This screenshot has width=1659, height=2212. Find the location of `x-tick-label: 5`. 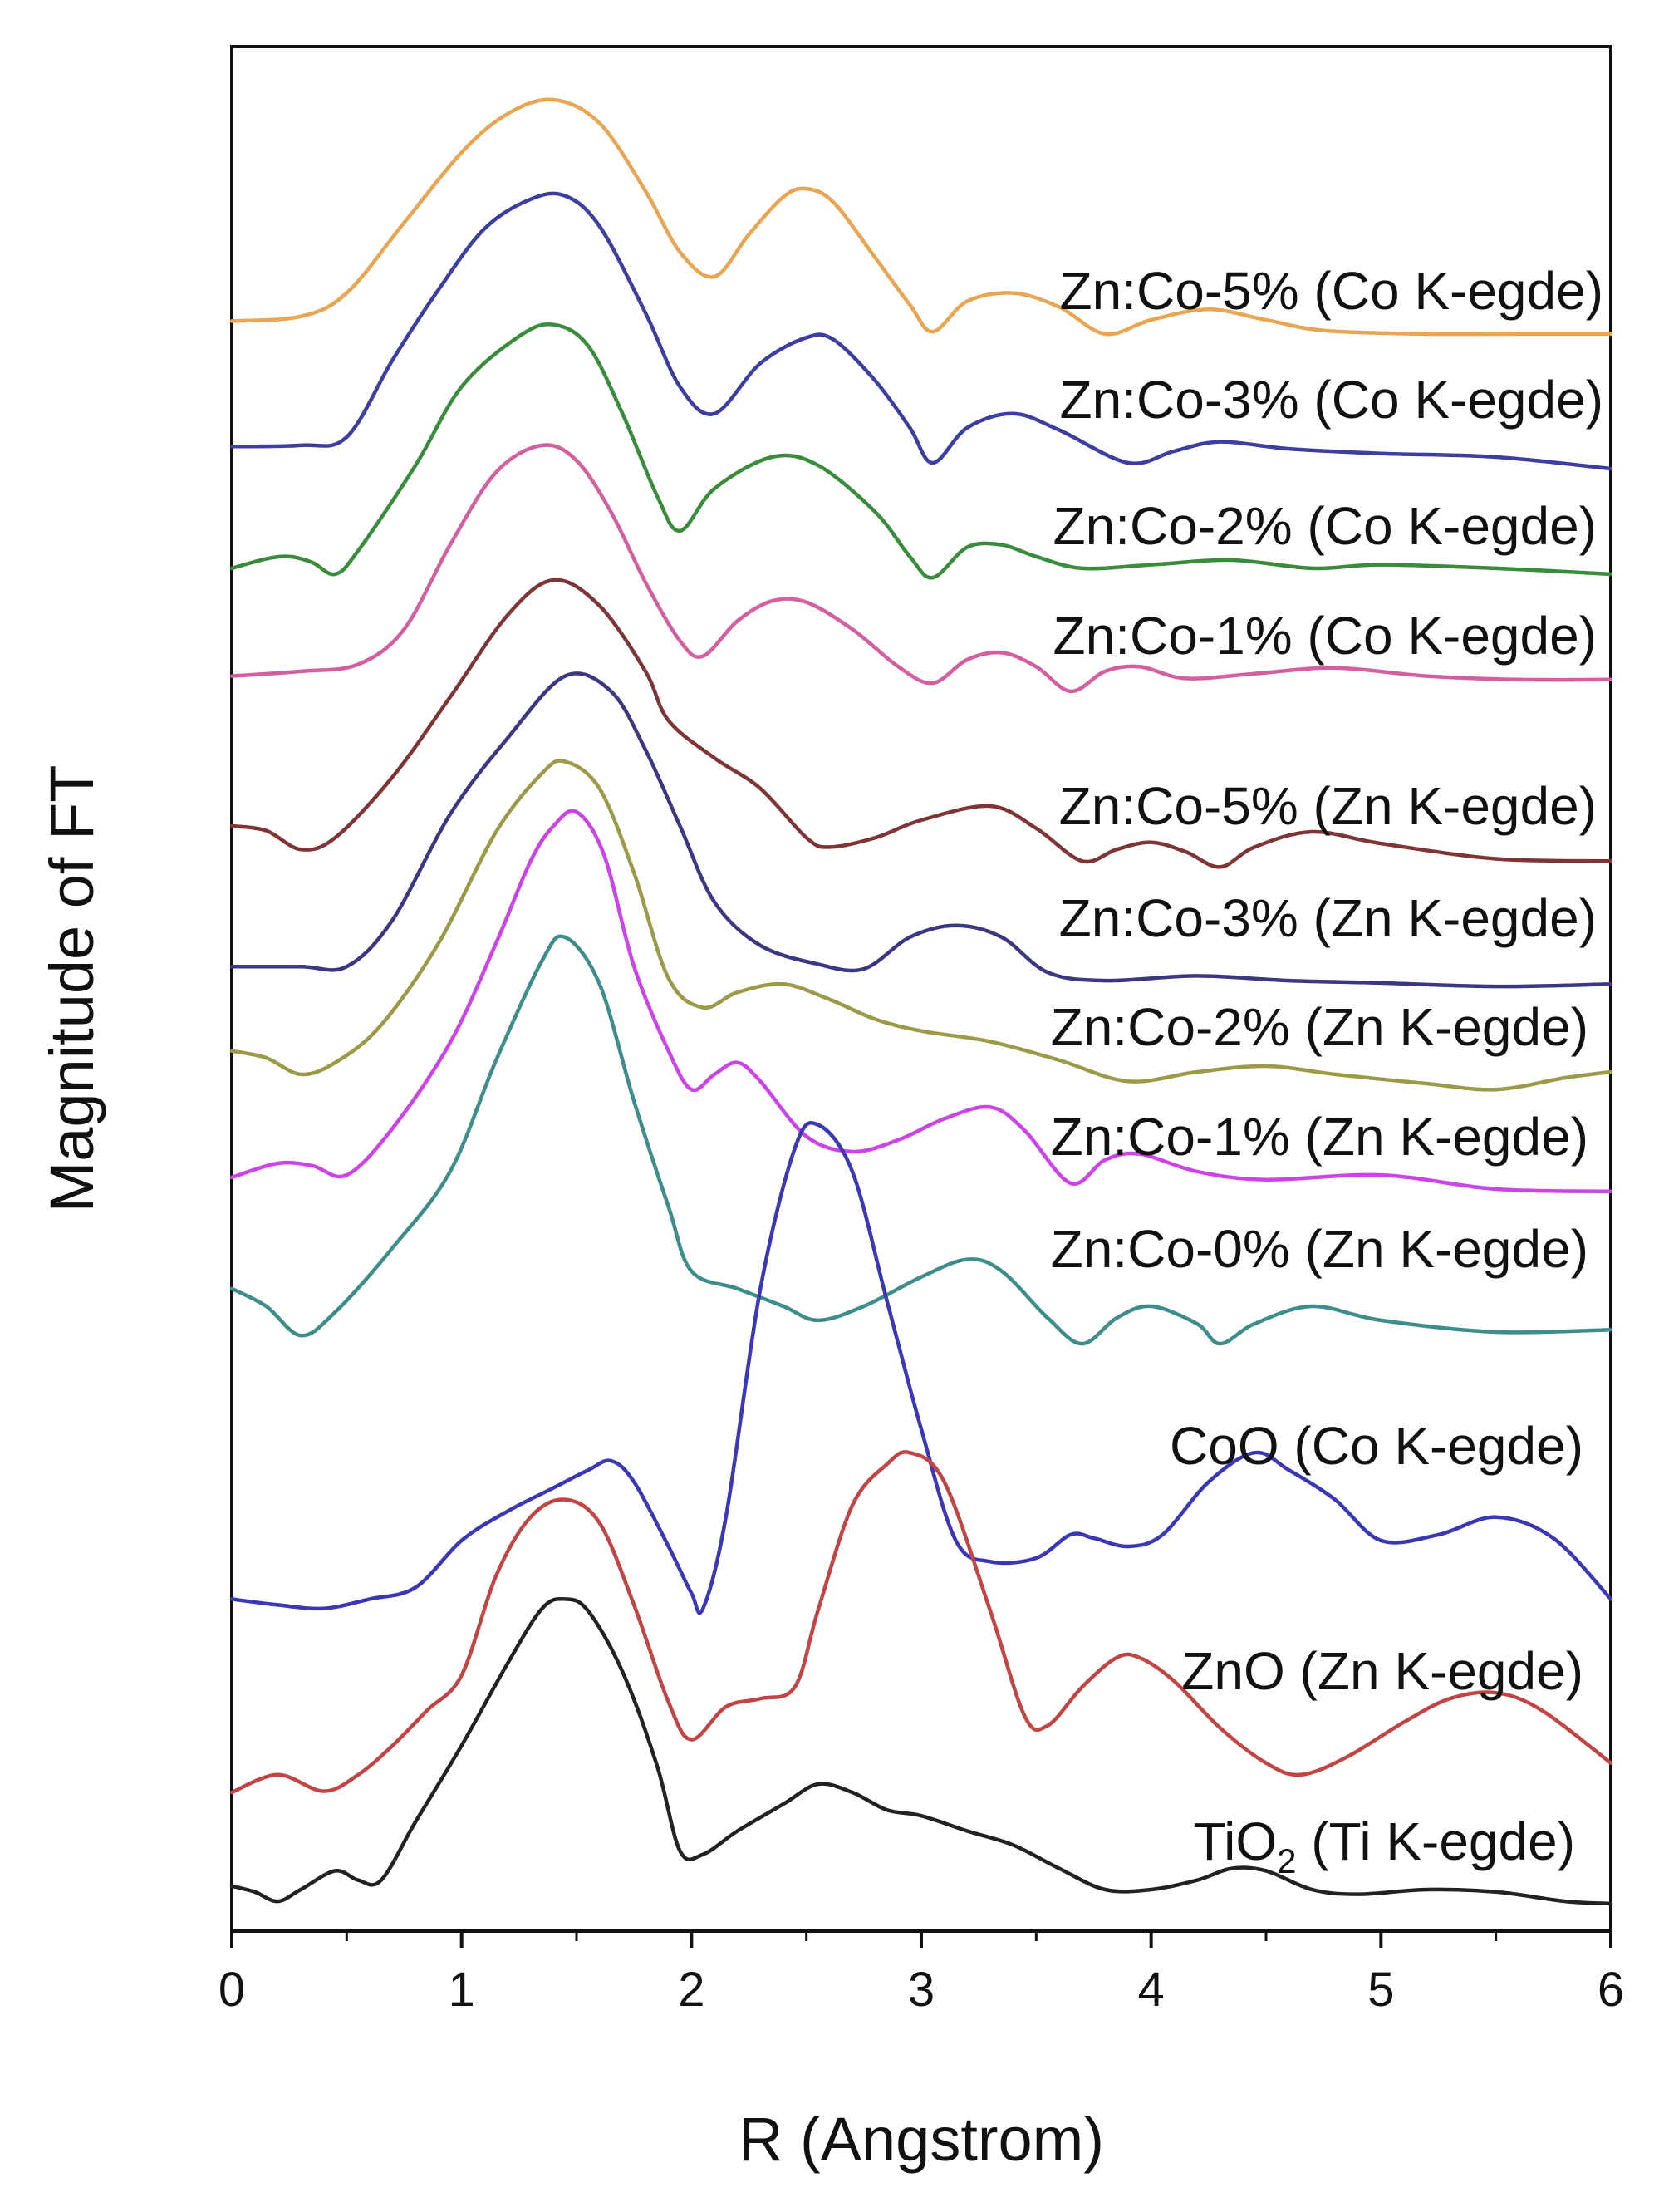

x-tick-label: 5 is located at coordinates (1380, 1990).